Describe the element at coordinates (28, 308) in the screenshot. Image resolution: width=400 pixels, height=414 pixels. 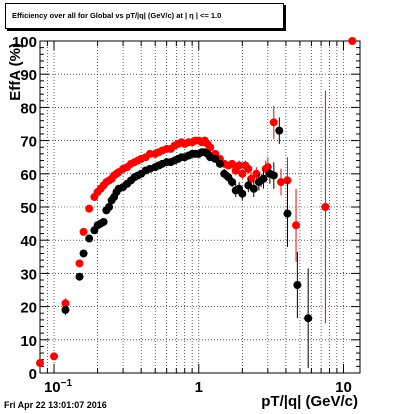
I see `y-tick-label: 20` at that location.